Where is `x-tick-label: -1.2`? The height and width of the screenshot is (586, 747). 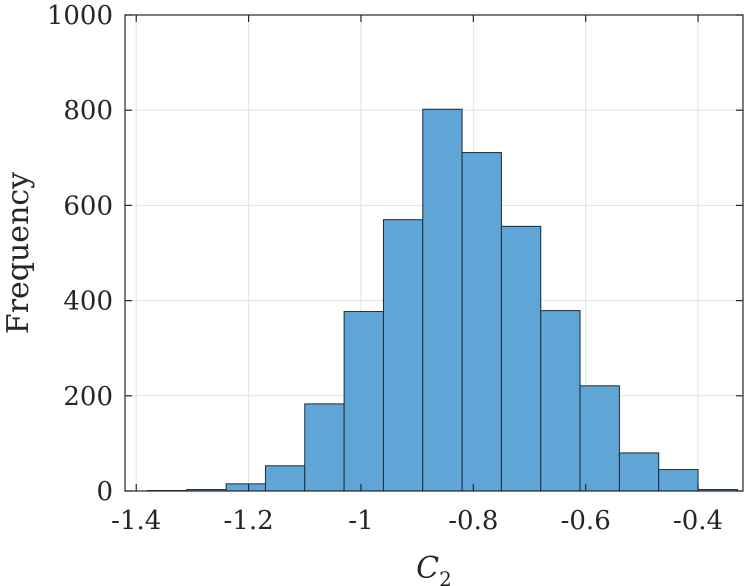
x-tick-label: -1.2 is located at coordinates (249, 521).